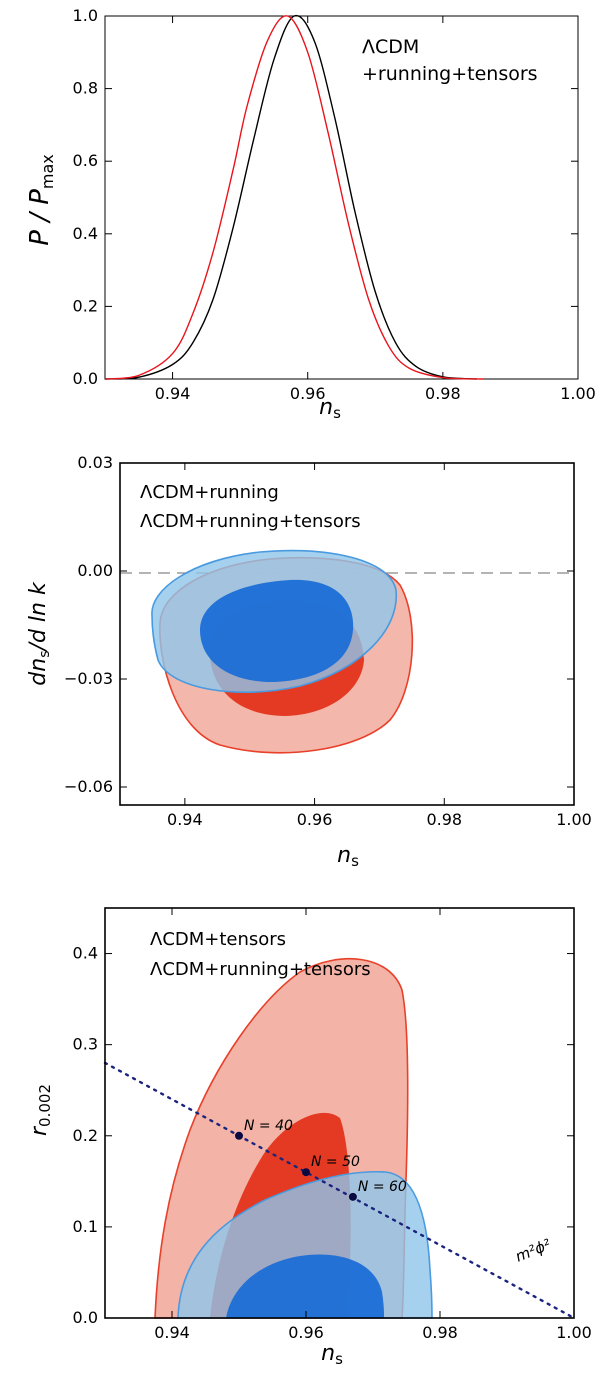 This screenshot has height=1376, width=607. Describe the element at coordinates (85, 1226) in the screenshot. I see `panel-3-ytick-label: 0.1` at that location.